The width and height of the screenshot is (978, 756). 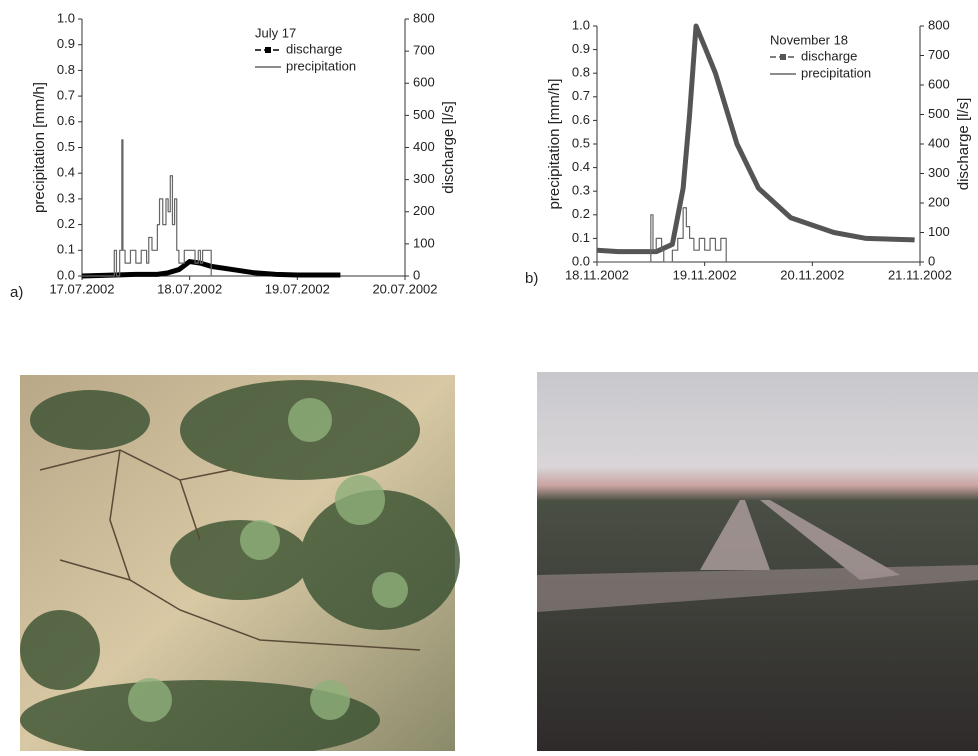 I want to click on panel-label: a), so click(x=16, y=292).